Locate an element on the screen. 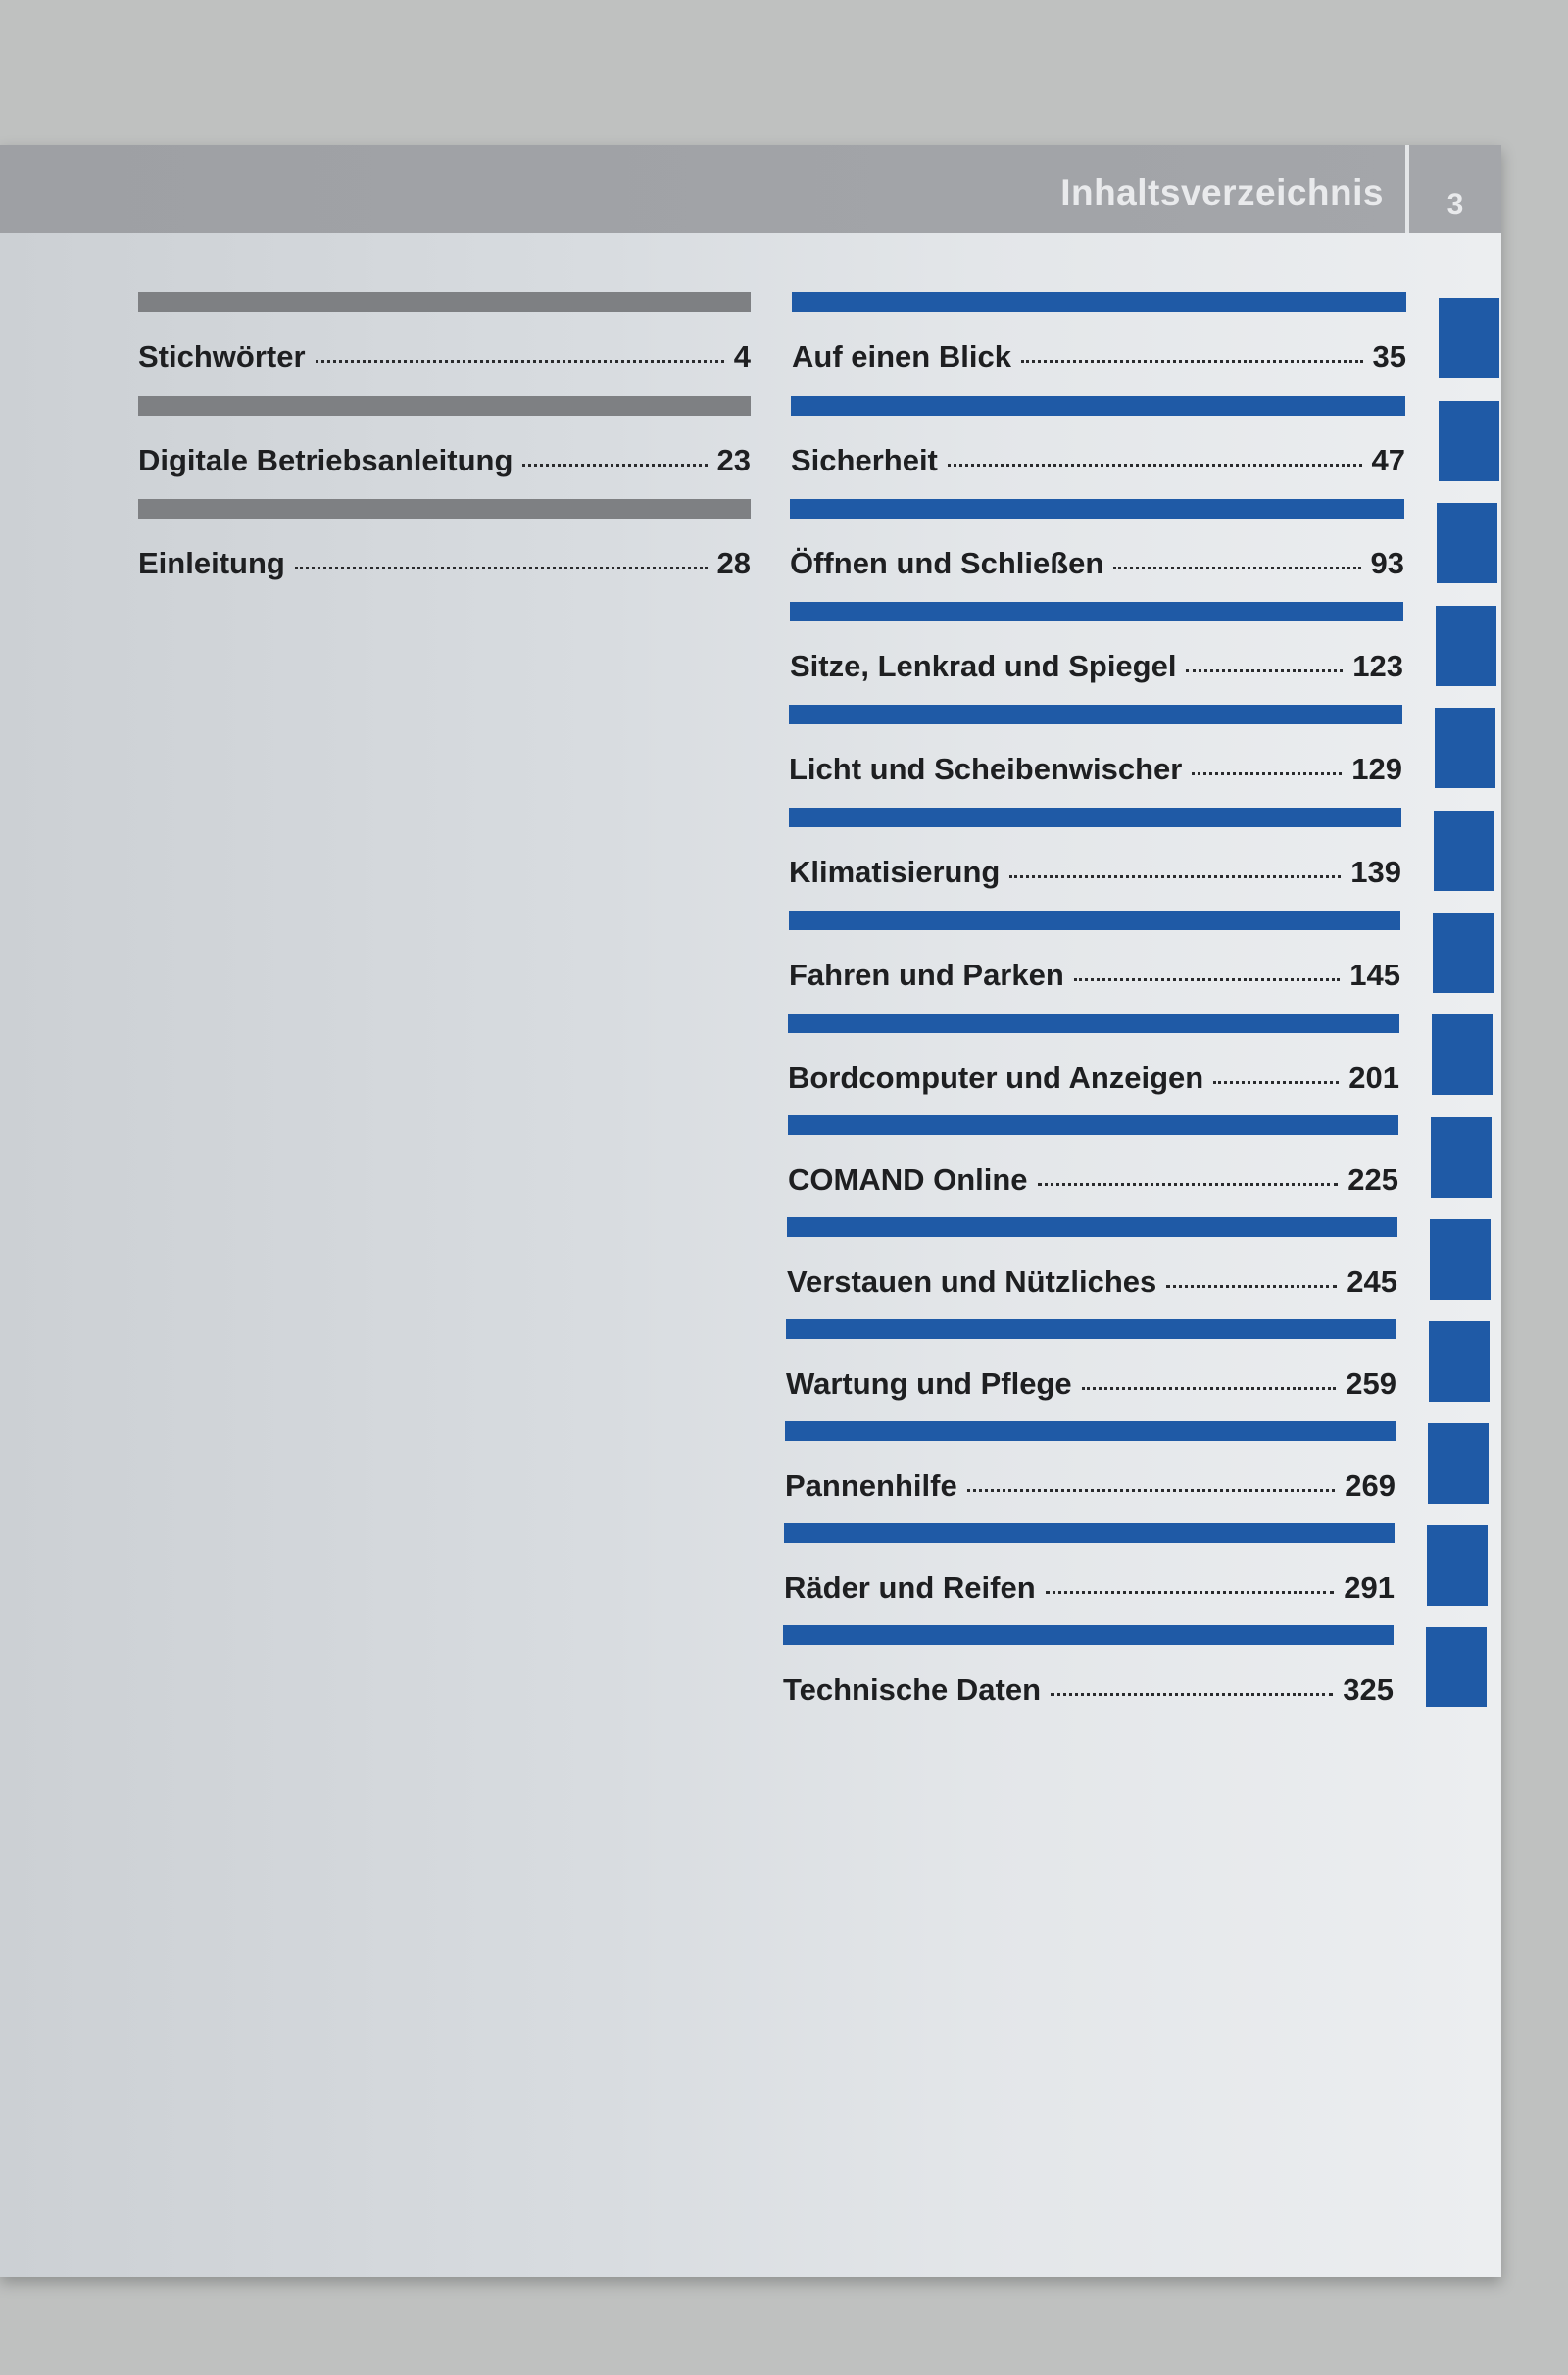 This screenshot has height=2375, width=1568. toc-entry-right: Sicherheit 47 is located at coordinates (1098, 440).